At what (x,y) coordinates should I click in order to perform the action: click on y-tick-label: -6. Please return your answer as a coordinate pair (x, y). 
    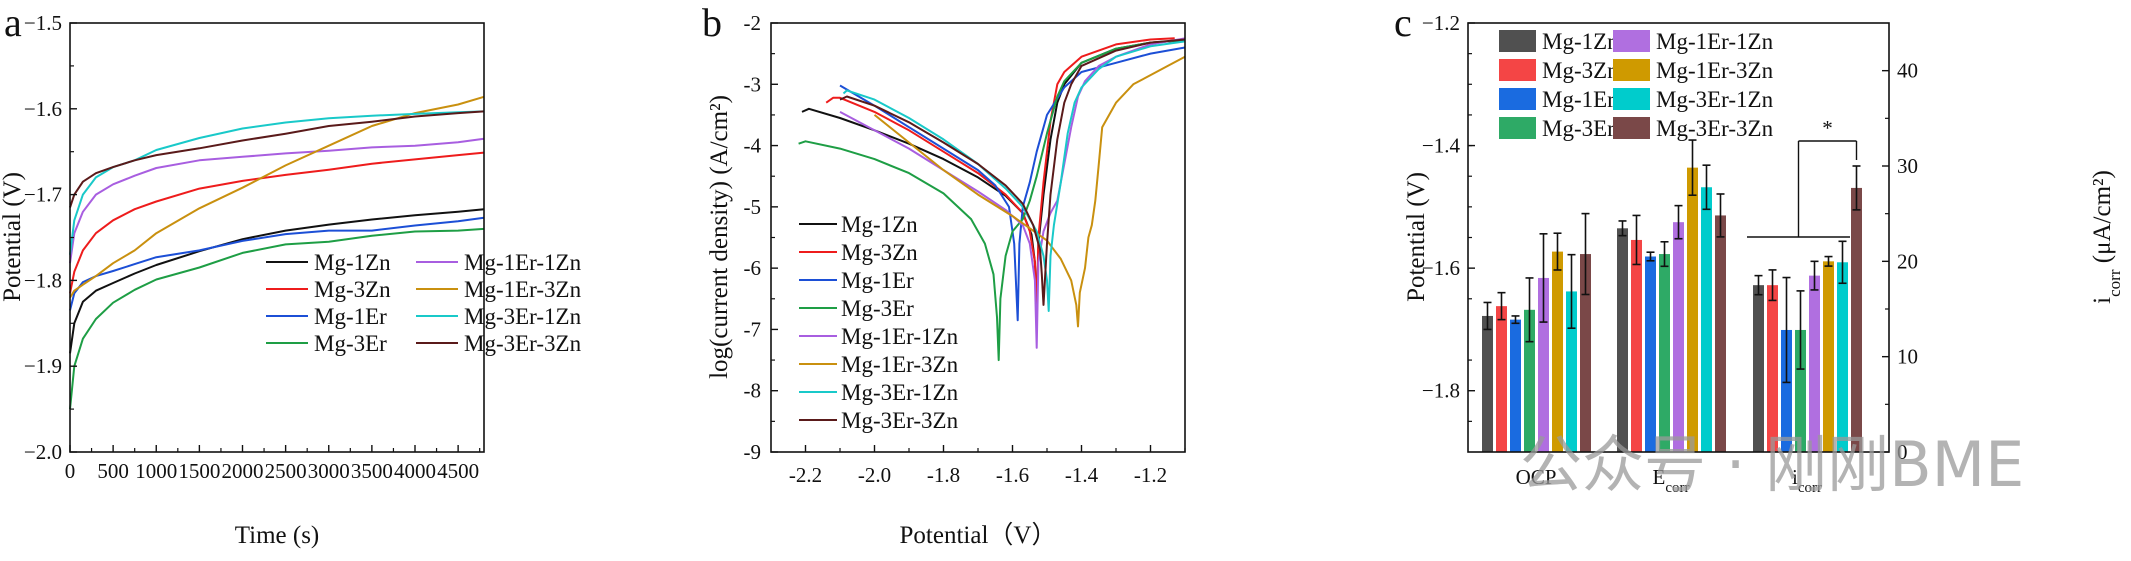
    Looking at the image, I should click on (753, 268).